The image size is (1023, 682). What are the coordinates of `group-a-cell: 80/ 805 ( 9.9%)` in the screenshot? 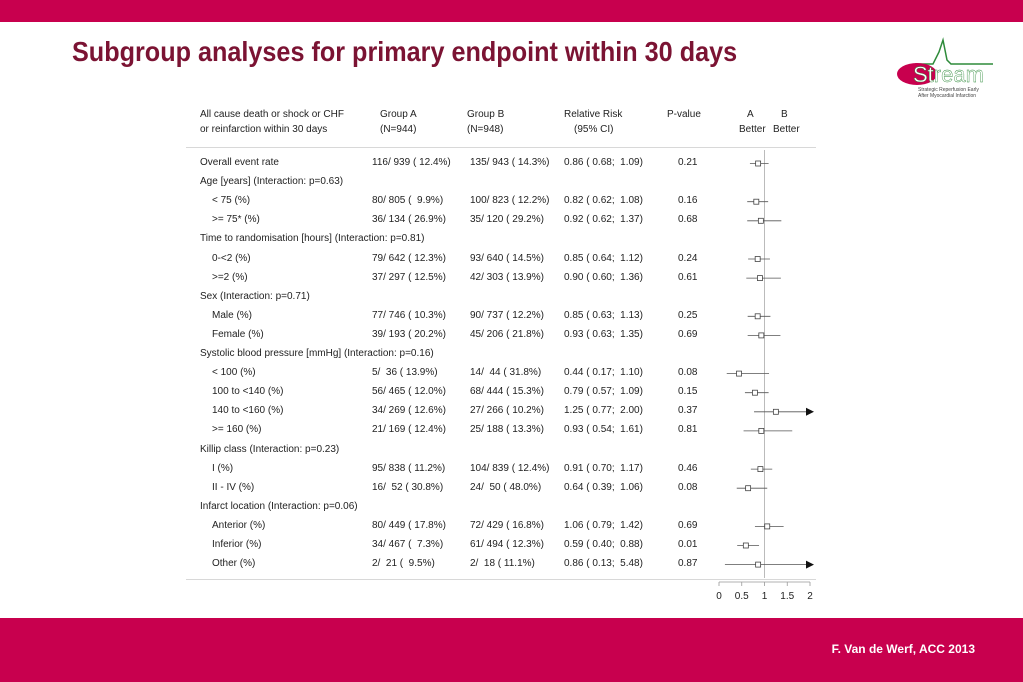 It's located at (408, 201).